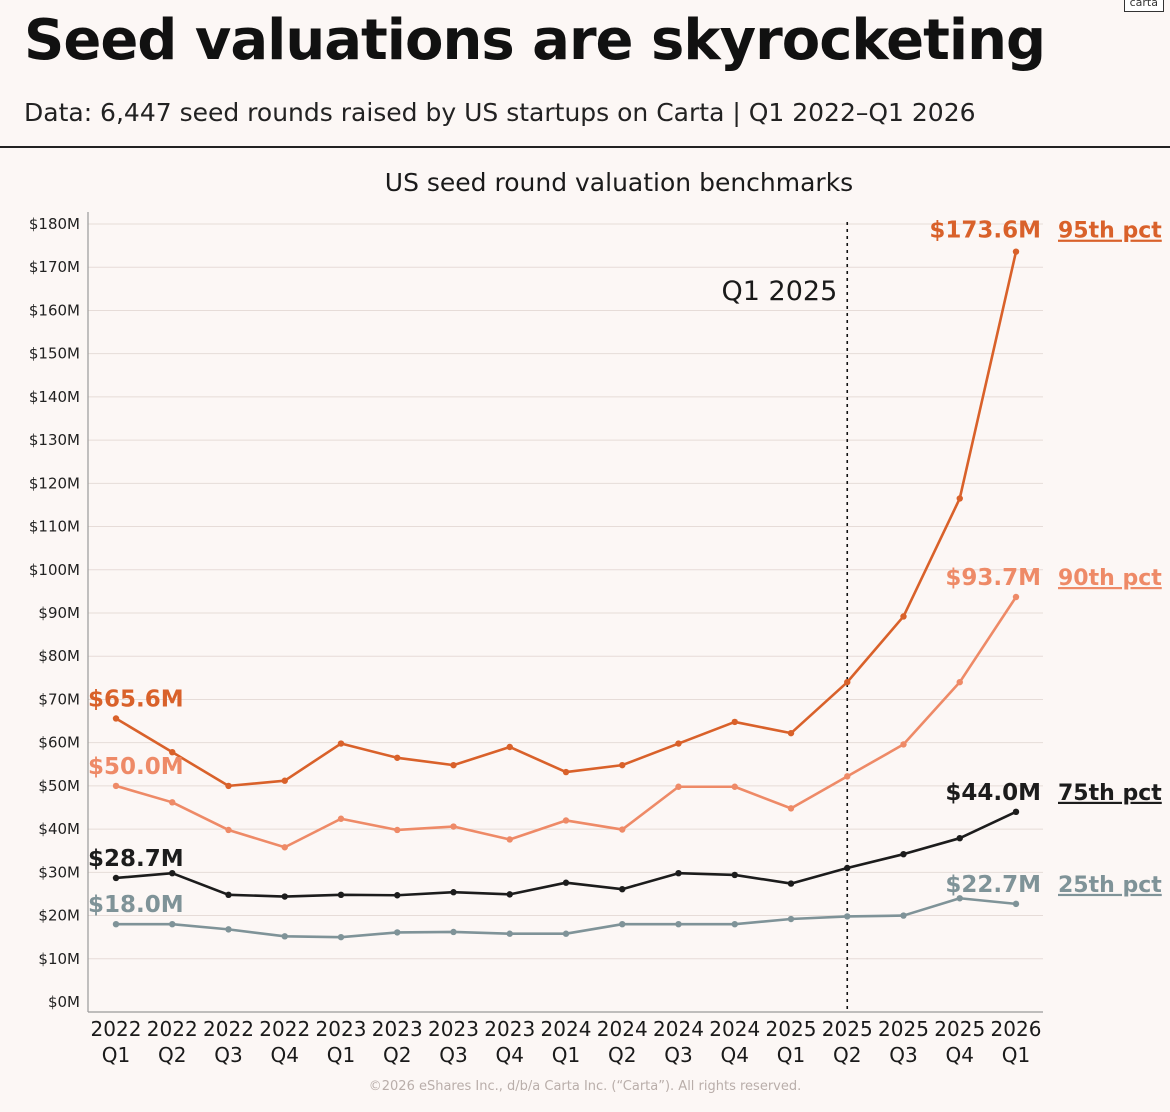 This screenshot has height=1112, width=1170. What do you see at coordinates (54, 527) in the screenshot?
I see `y-tick-label: $110M` at bounding box center [54, 527].